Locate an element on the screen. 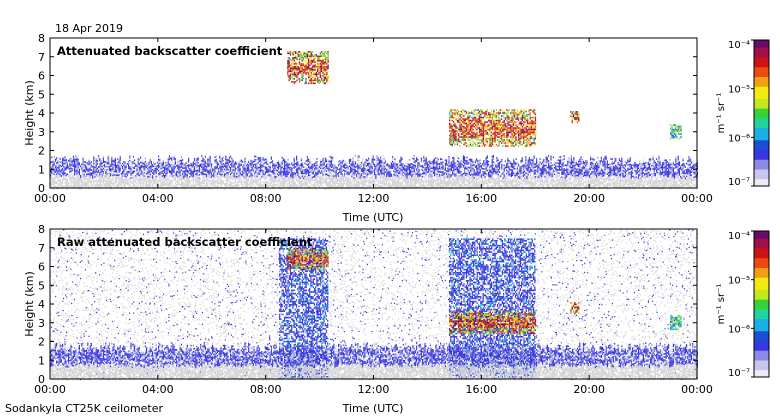  top-x-axis-label: Time (UTC) is located at coordinates (373, 217).